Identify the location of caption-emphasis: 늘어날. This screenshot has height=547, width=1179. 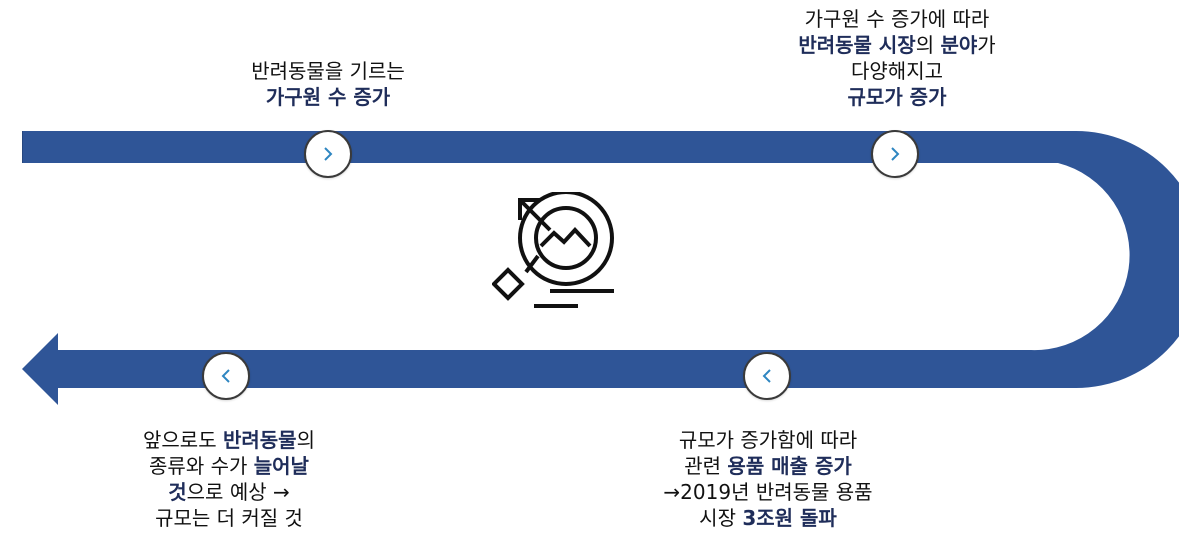
(281, 466).